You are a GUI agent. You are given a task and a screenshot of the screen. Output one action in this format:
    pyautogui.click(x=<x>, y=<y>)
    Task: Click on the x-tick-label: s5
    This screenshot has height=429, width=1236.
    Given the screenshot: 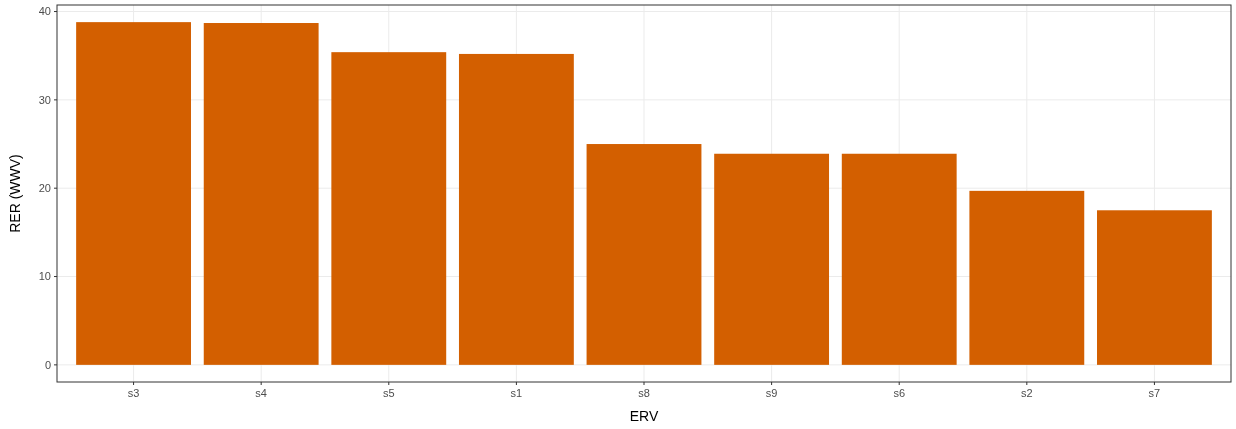 What is the action you would take?
    pyautogui.click(x=388, y=393)
    